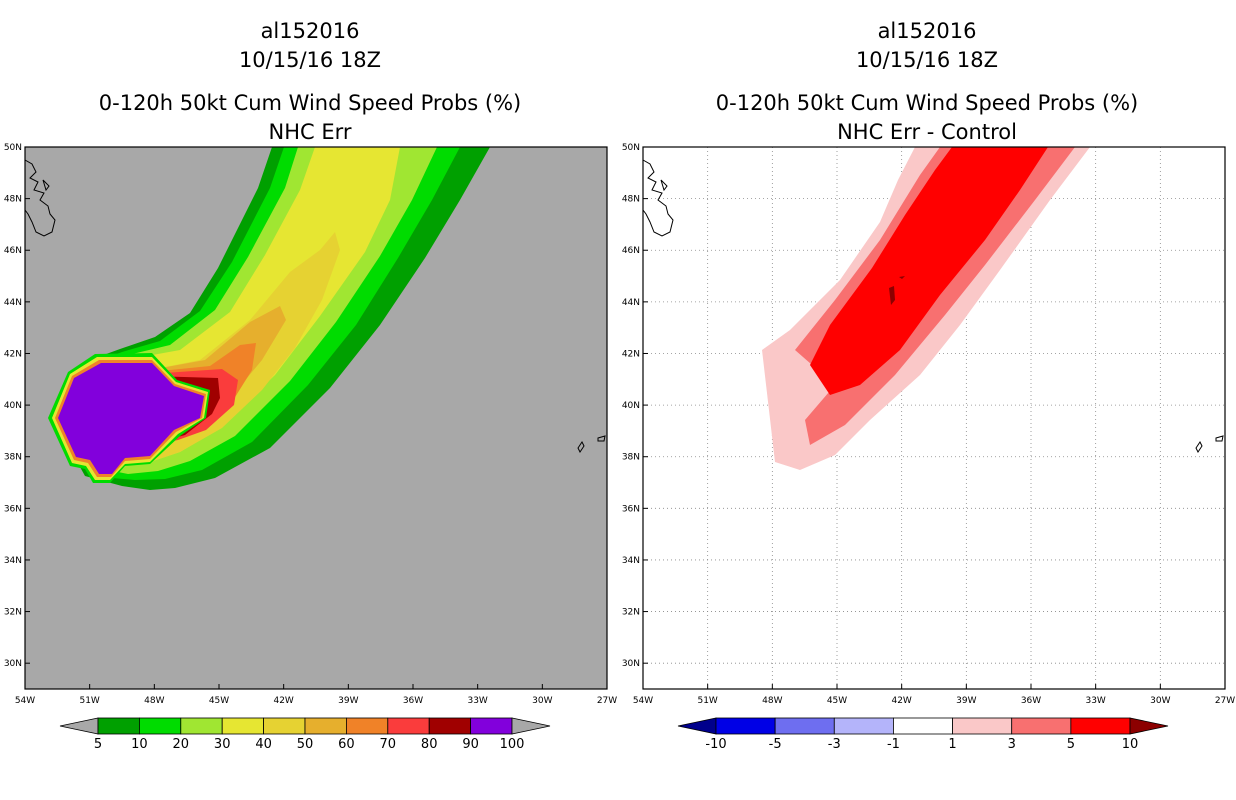 Image resolution: width=1236 pixels, height=800 pixels. I want to click on right-colorbar-right-arrow, so click(1149, 726).